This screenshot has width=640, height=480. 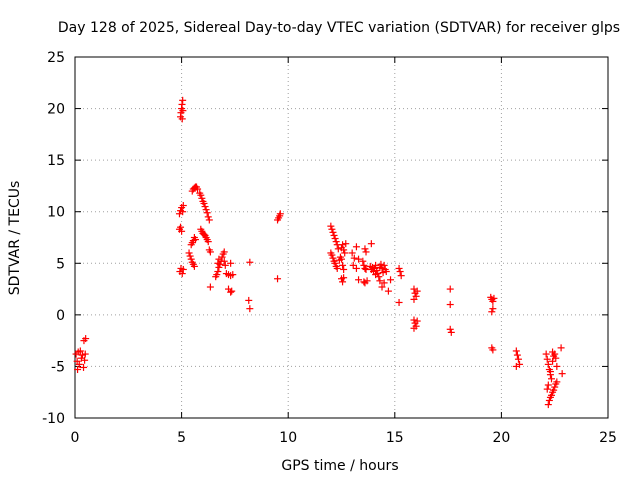 I want to click on x-tick-label: 5, so click(x=181, y=438).